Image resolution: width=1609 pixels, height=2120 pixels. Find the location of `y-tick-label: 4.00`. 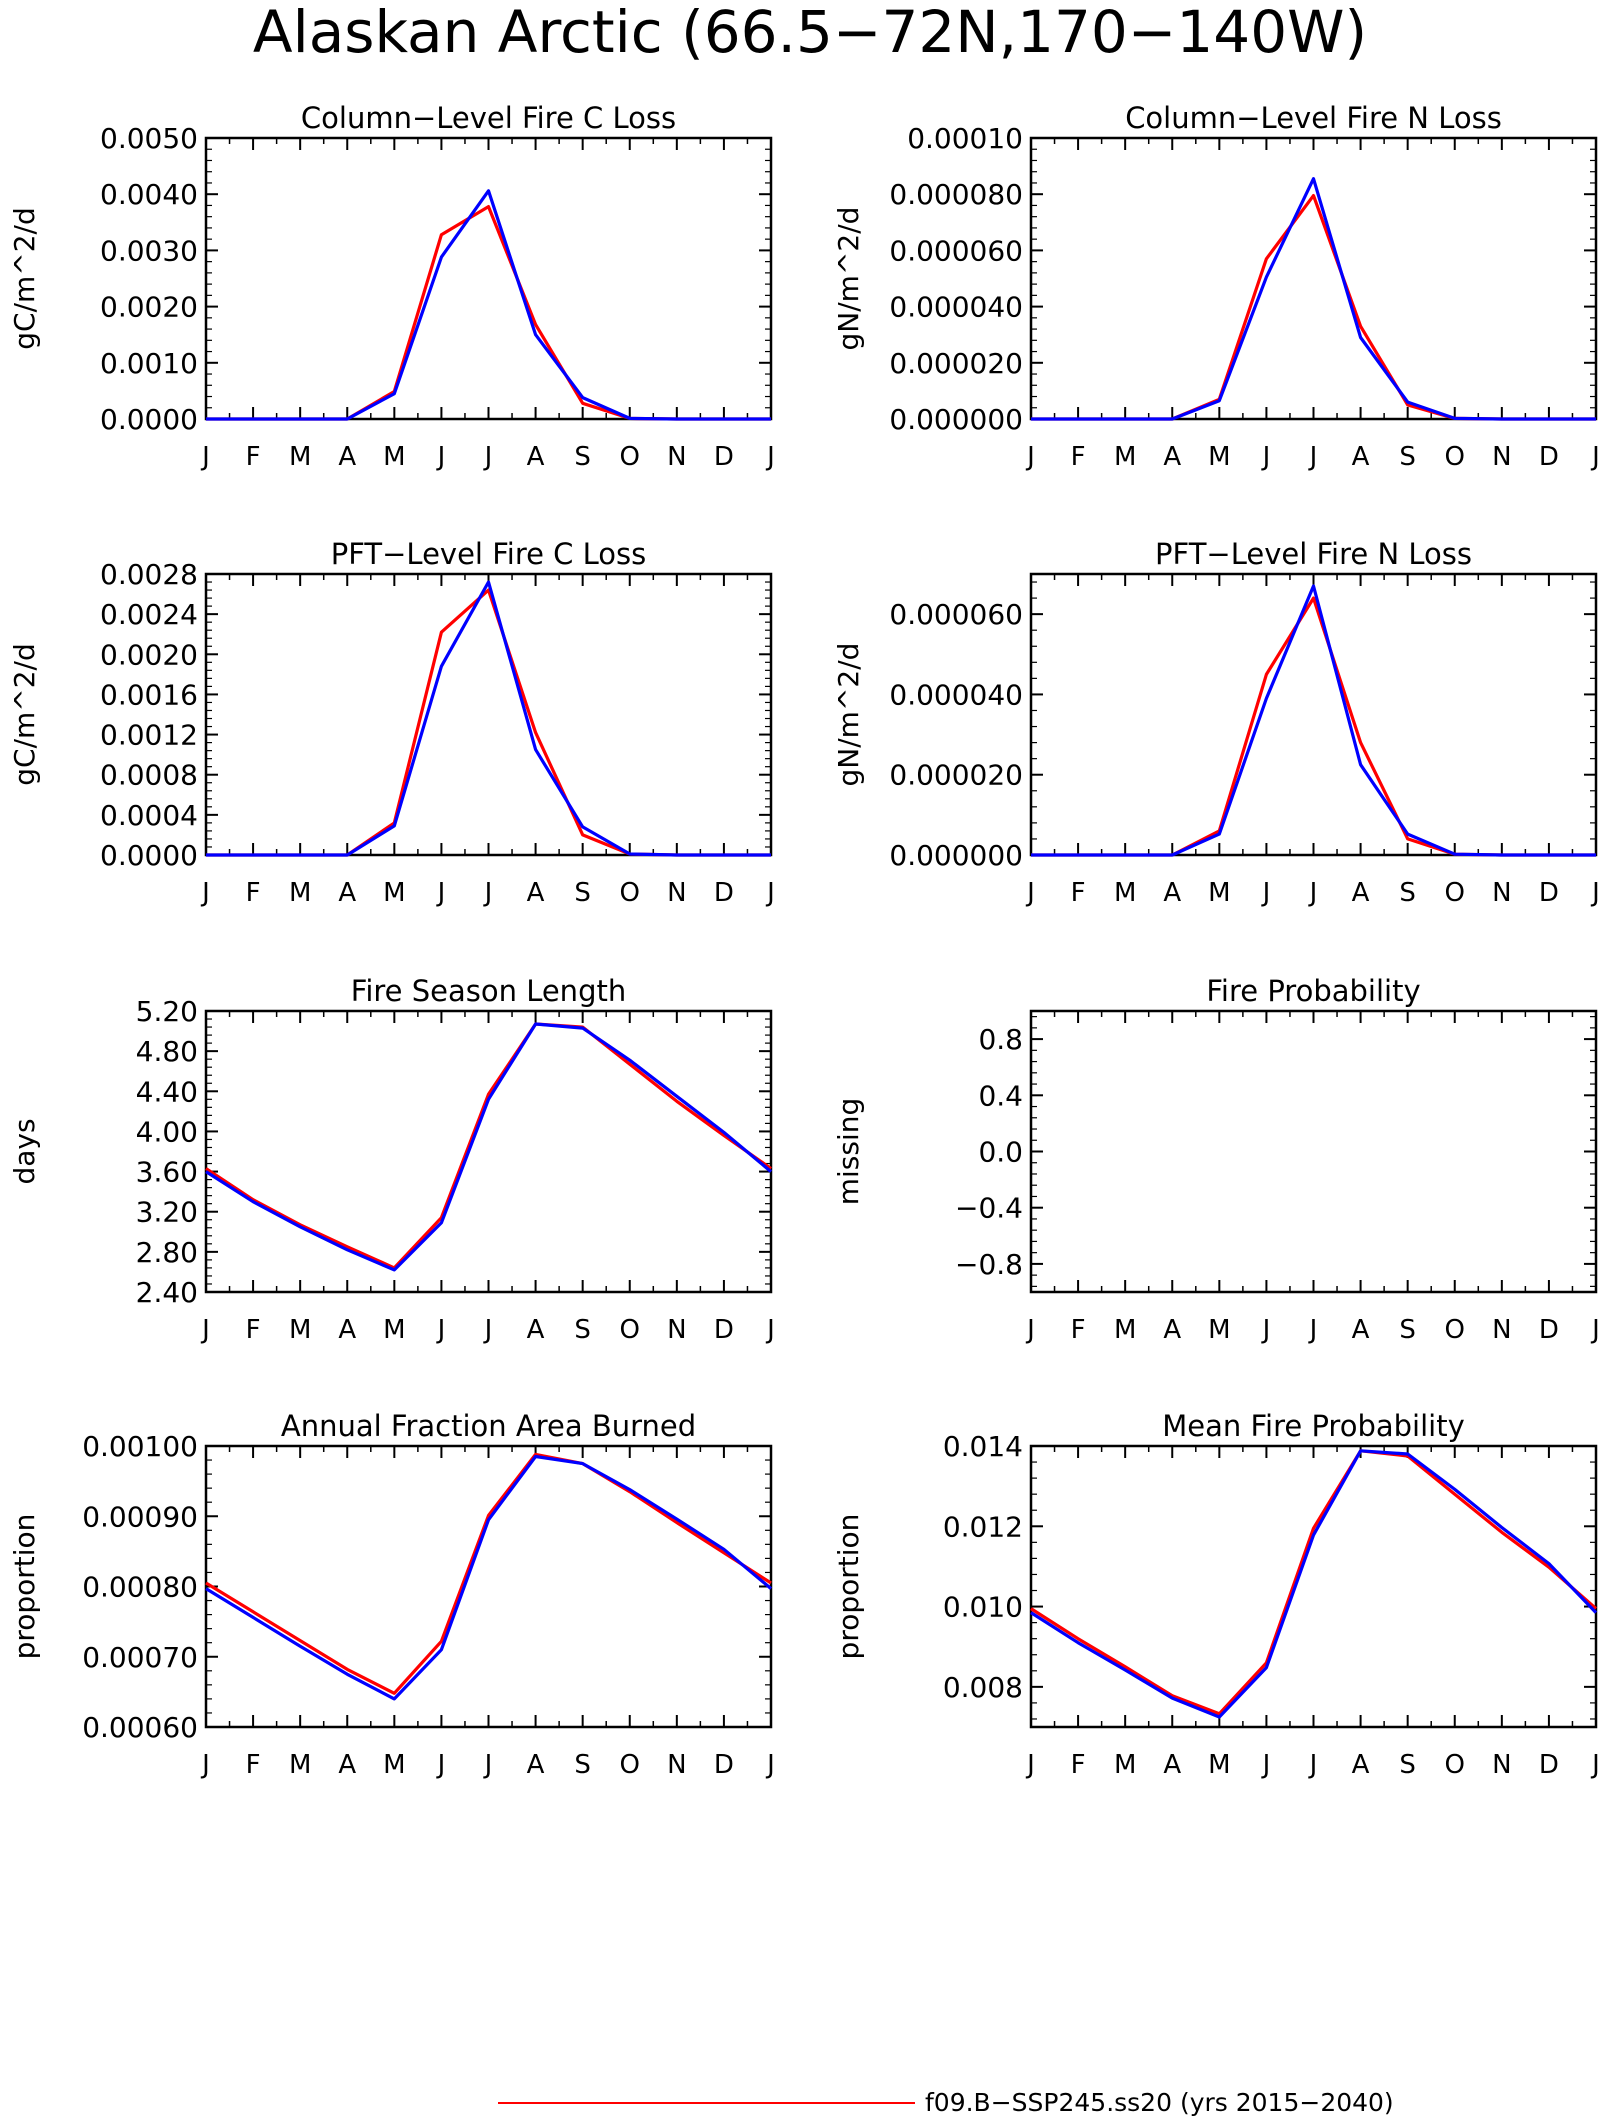

y-tick-label: 4.00 is located at coordinates (167, 1131).